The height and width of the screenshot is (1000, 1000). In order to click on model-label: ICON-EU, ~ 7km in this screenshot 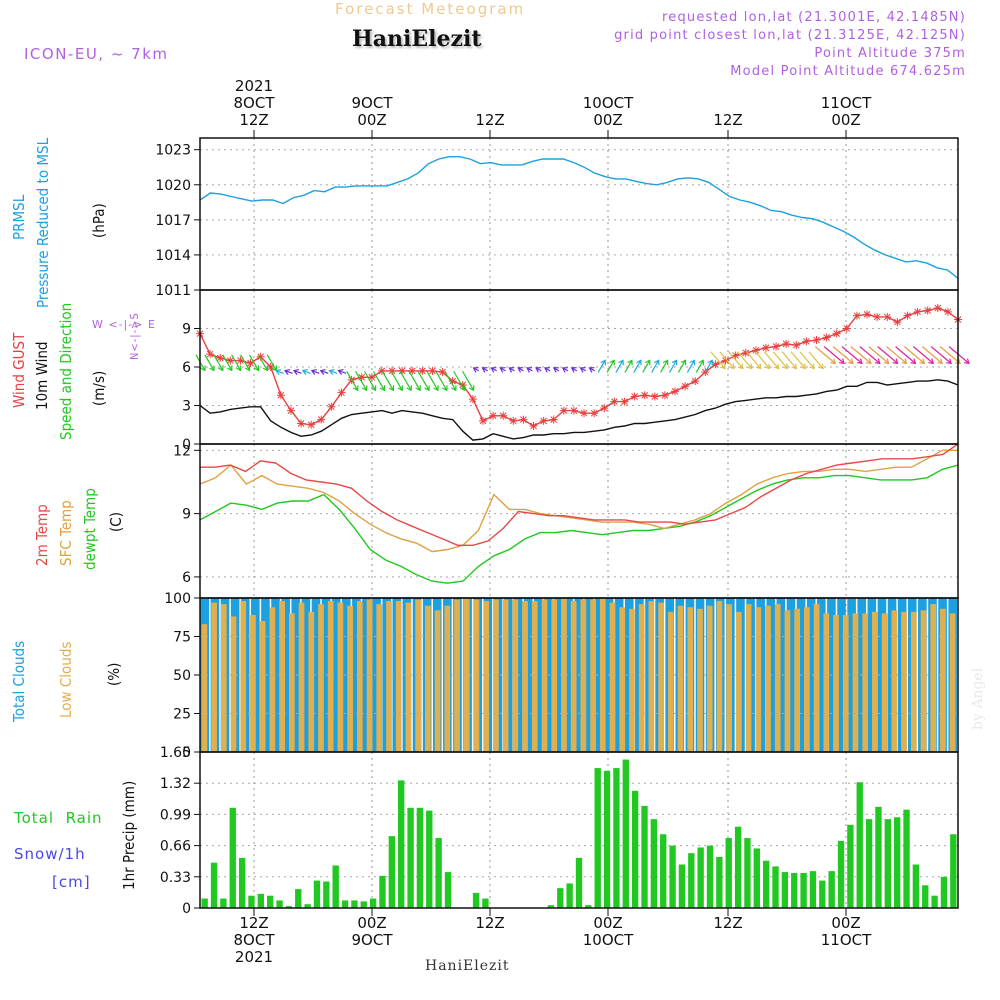, I will do `click(96, 54)`.